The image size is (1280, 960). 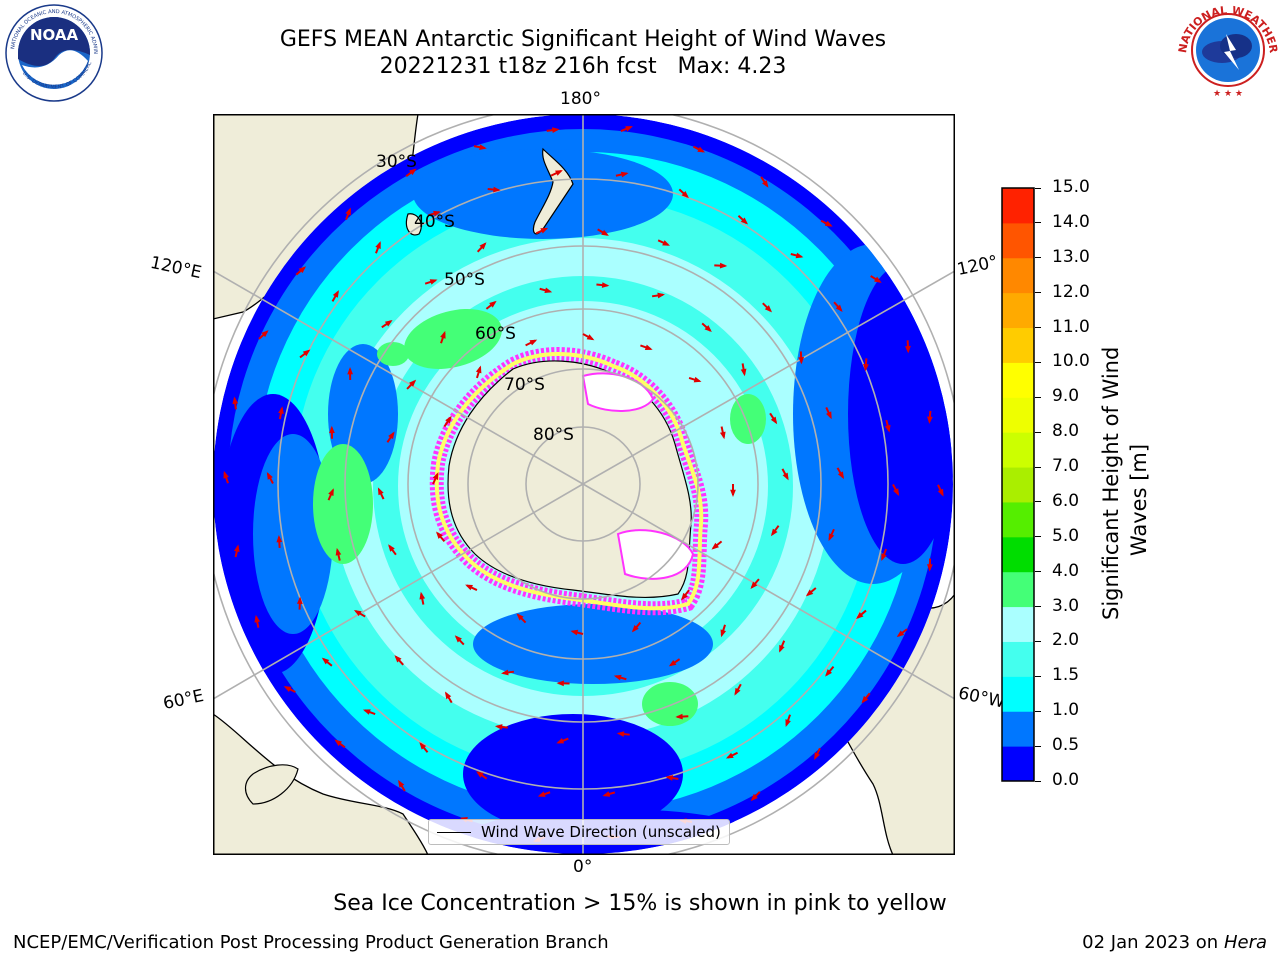 I want to click on footer-date: 02 Jan 2023 on Hera, so click(x=1174, y=942).